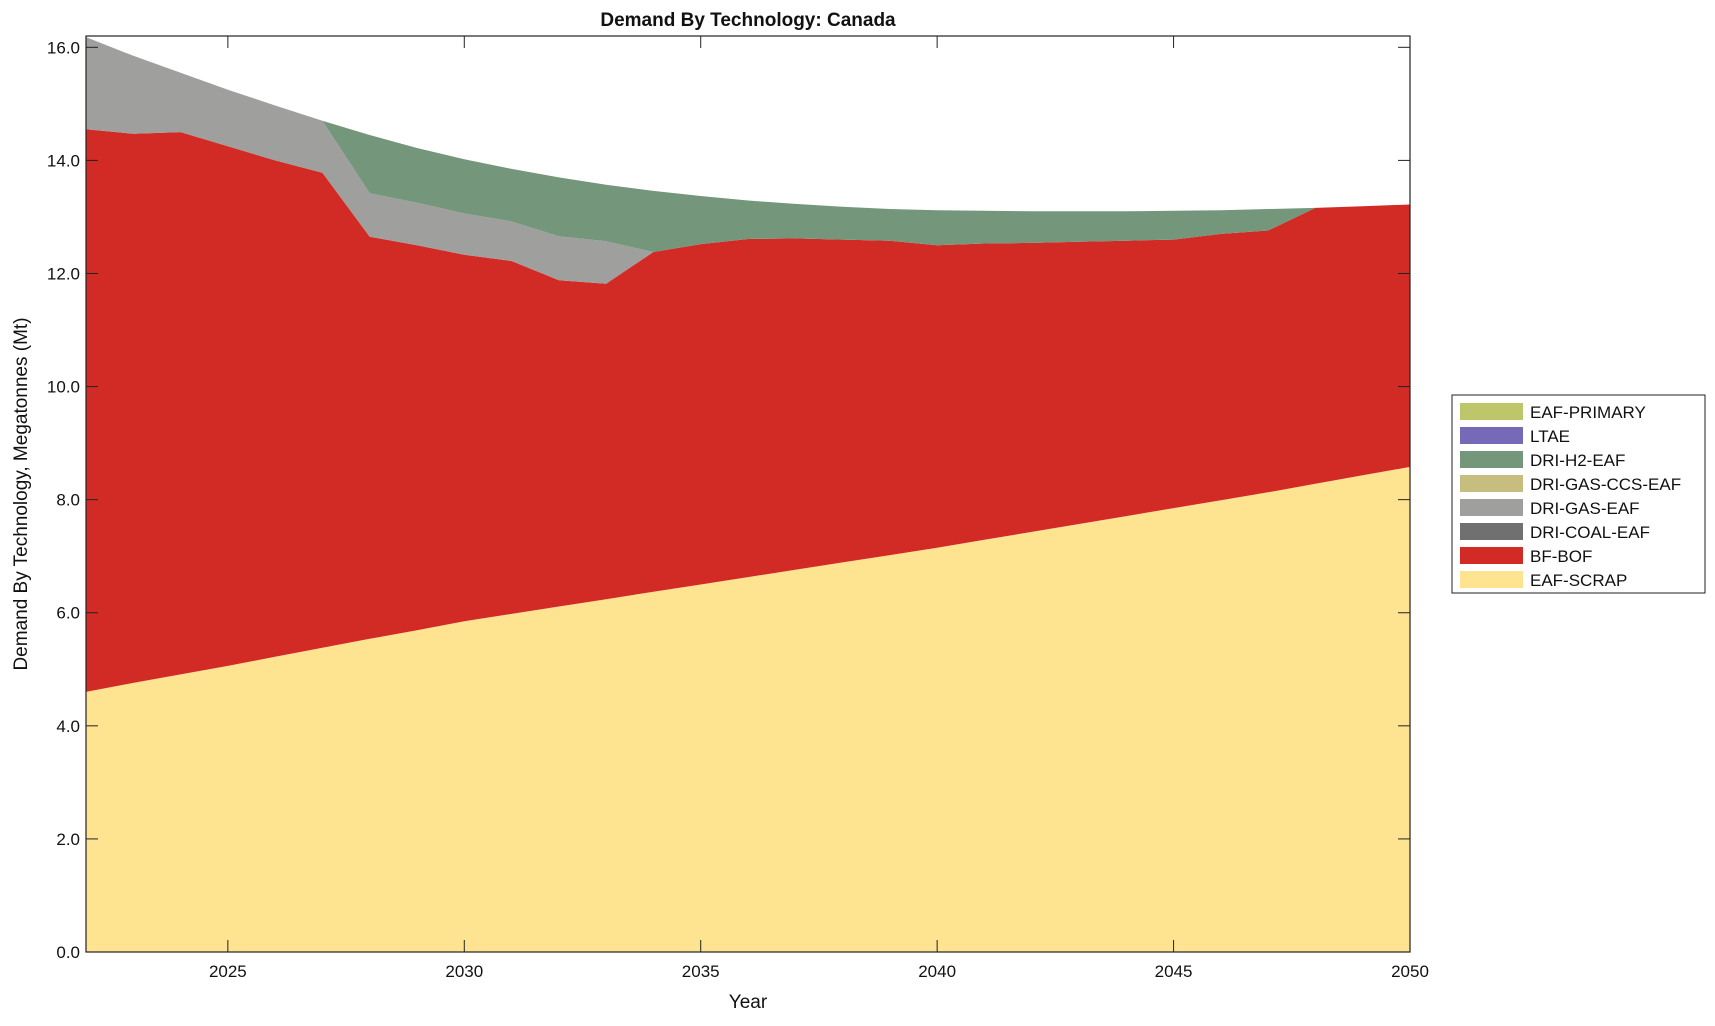 This screenshot has width=1715, height=1026. What do you see at coordinates (68, 500) in the screenshot?
I see `y-tick-label: 8.0` at bounding box center [68, 500].